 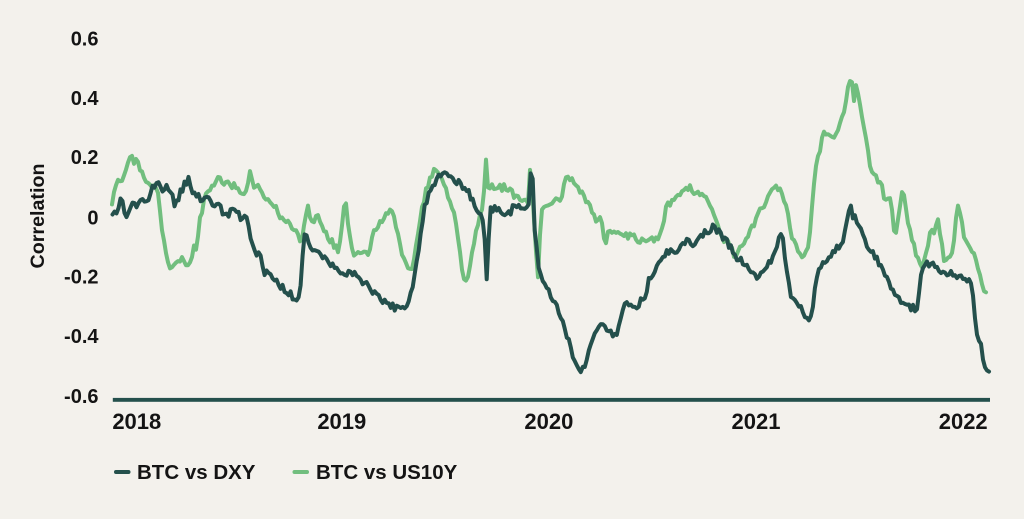 What do you see at coordinates (756, 421) in the screenshot?
I see `svg-text: 2021` at bounding box center [756, 421].